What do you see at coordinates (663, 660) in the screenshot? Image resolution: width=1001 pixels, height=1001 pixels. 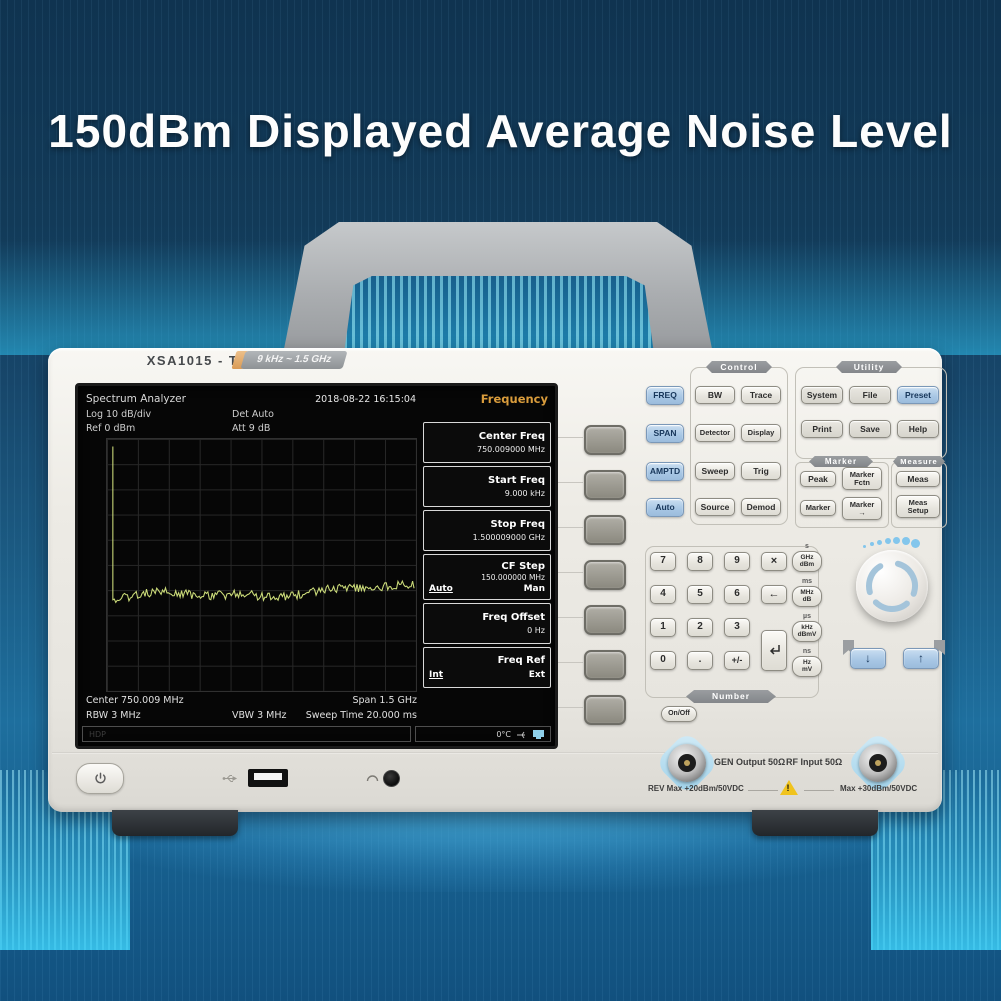 I see `digit-0-key: 0` at bounding box center [663, 660].